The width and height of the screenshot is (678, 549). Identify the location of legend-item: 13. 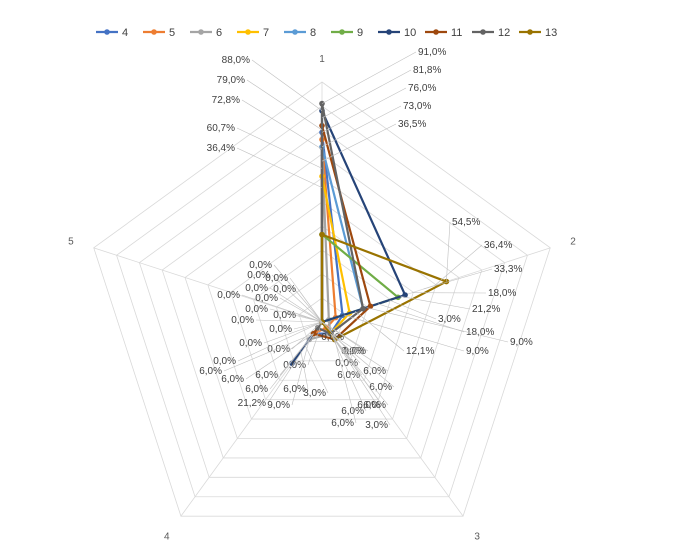
(538, 33).